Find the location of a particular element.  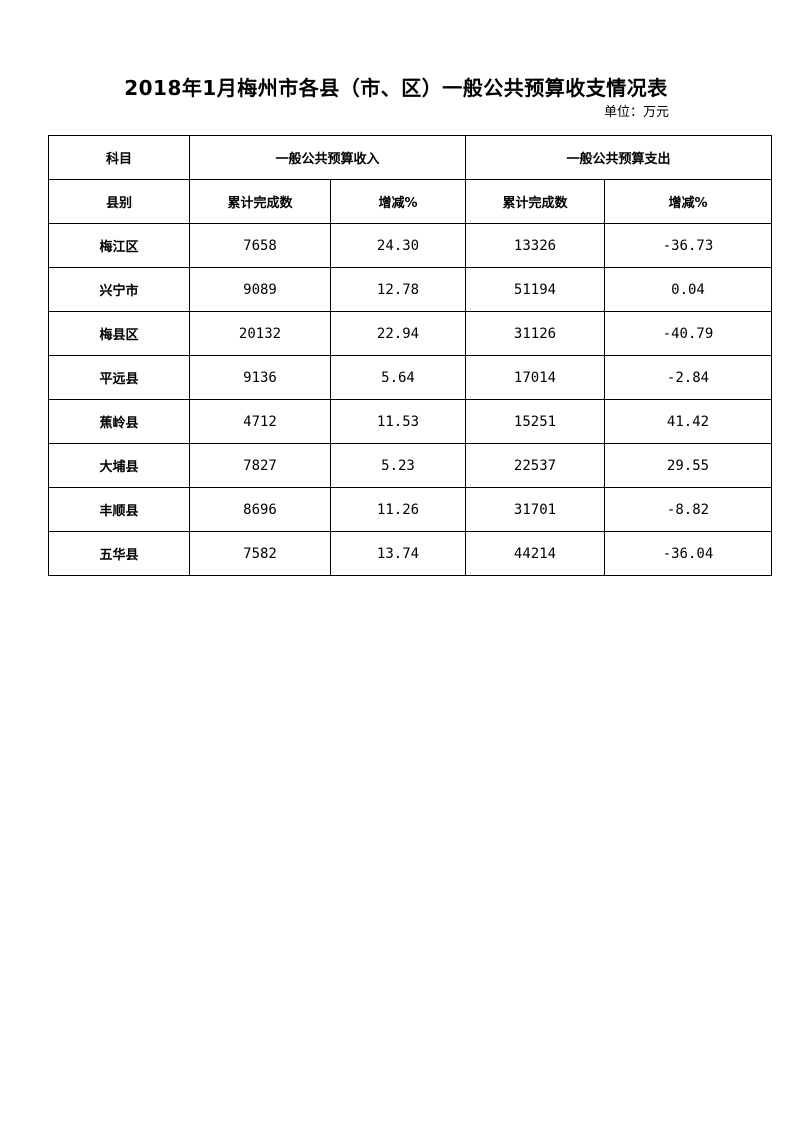

cell-income-change: 22.94 is located at coordinates (398, 333).